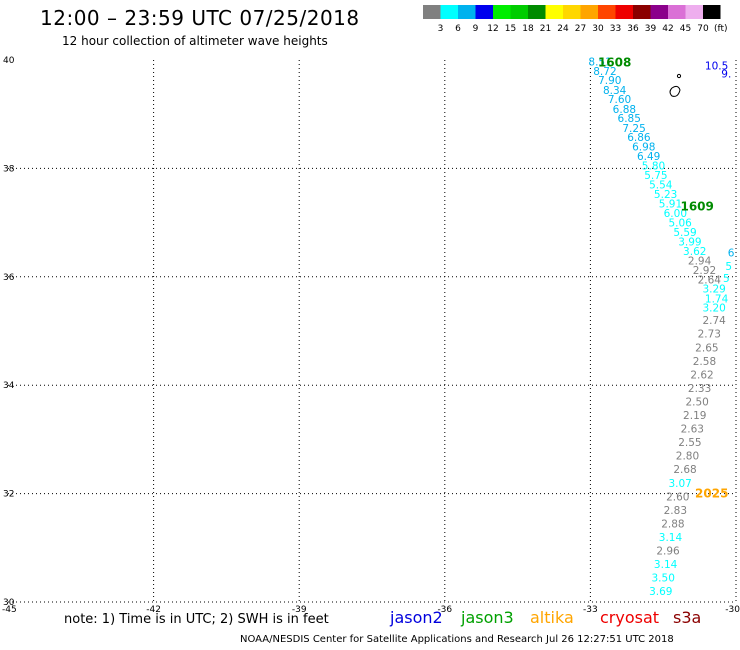 This screenshot has height=650, width=740. What do you see at coordinates (675, 214) in the screenshot?
I see `wave-height-reading: 6.00` at bounding box center [675, 214].